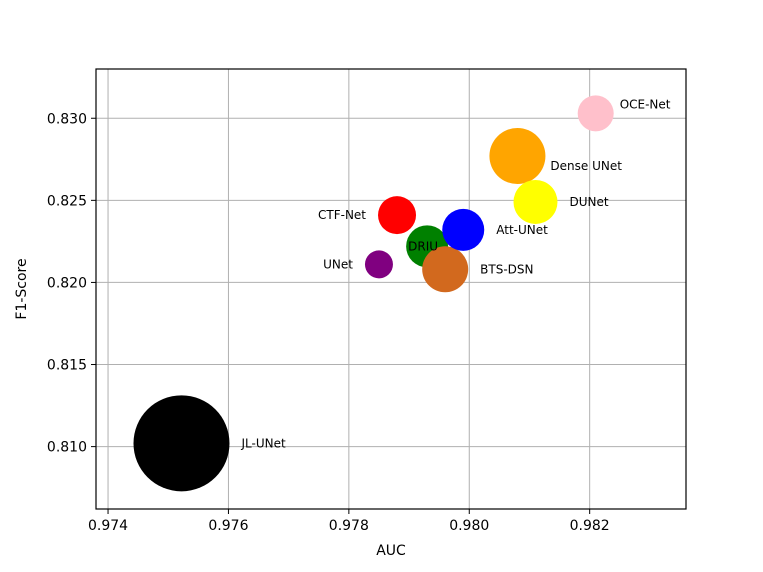 The width and height of the screenshot is (763, 572). What do you see at coordinates (22, 288) in the screenshot?
I see `y-axis-label: F1-Score` at bounding box center [22, 288].